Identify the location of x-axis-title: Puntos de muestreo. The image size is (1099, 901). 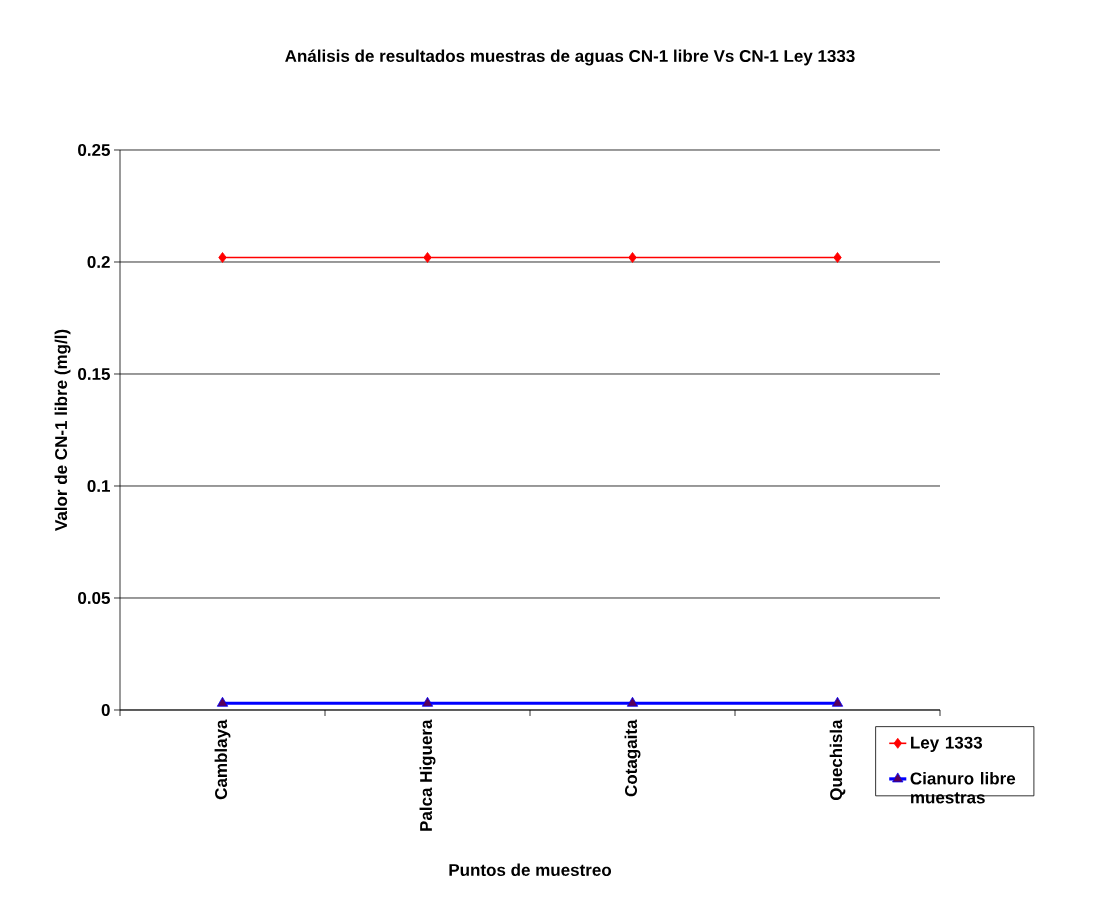
(530, 870).